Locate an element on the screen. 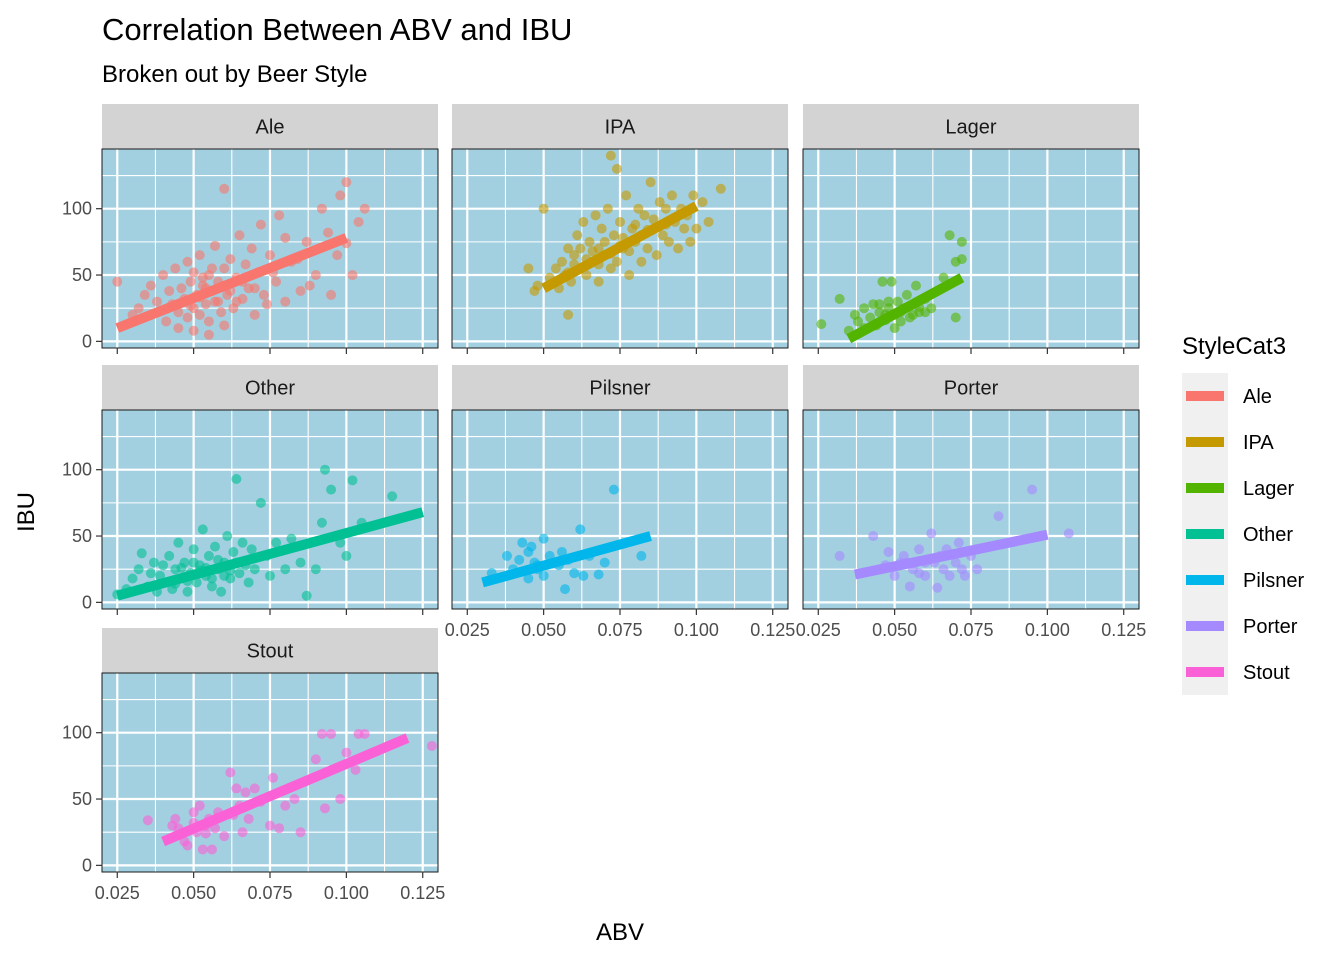 This screenshot has width=1344, height=960. facet-strip-porter is located at coordinates (971, 387).